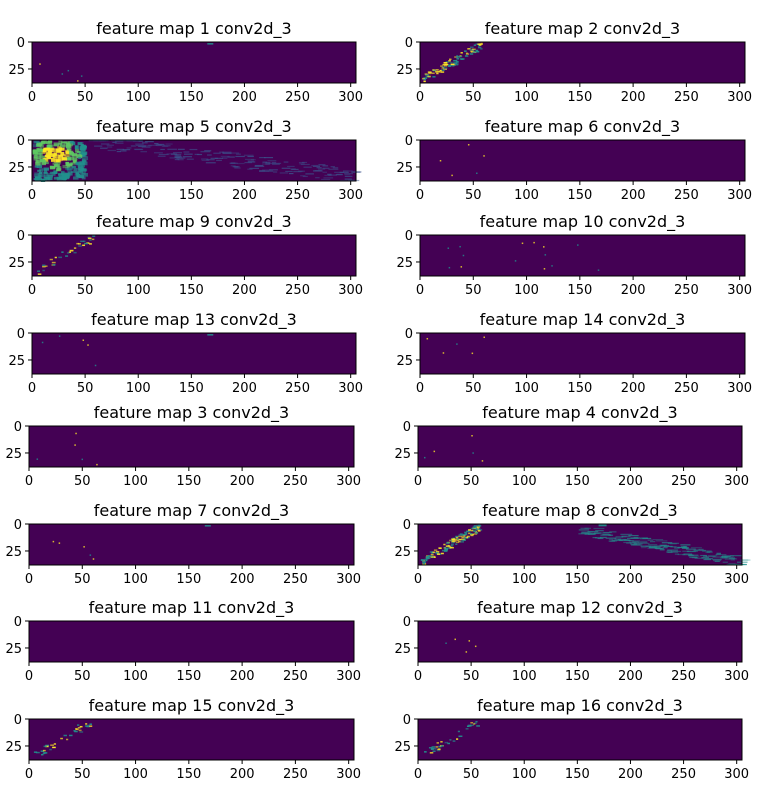  I want to click on y-tick-label: 0, so click(409, 141).